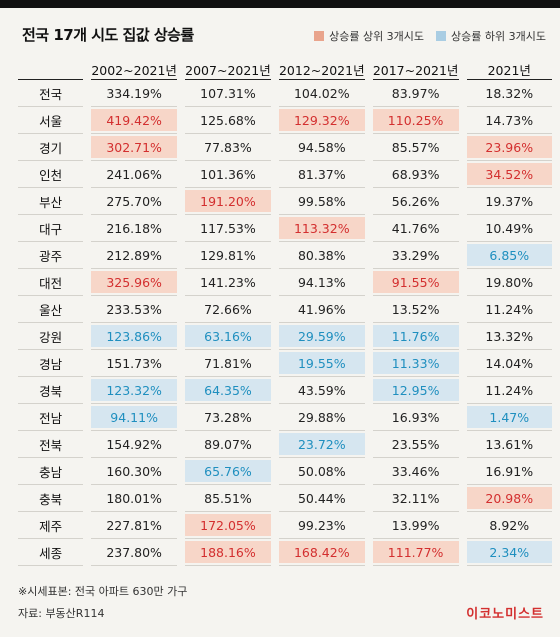 The image size is (560, 637). What do you see at coordinates (509, 120) in the screenshot?
I see `value-text: 14.73%` at bounding box center [509, 120].